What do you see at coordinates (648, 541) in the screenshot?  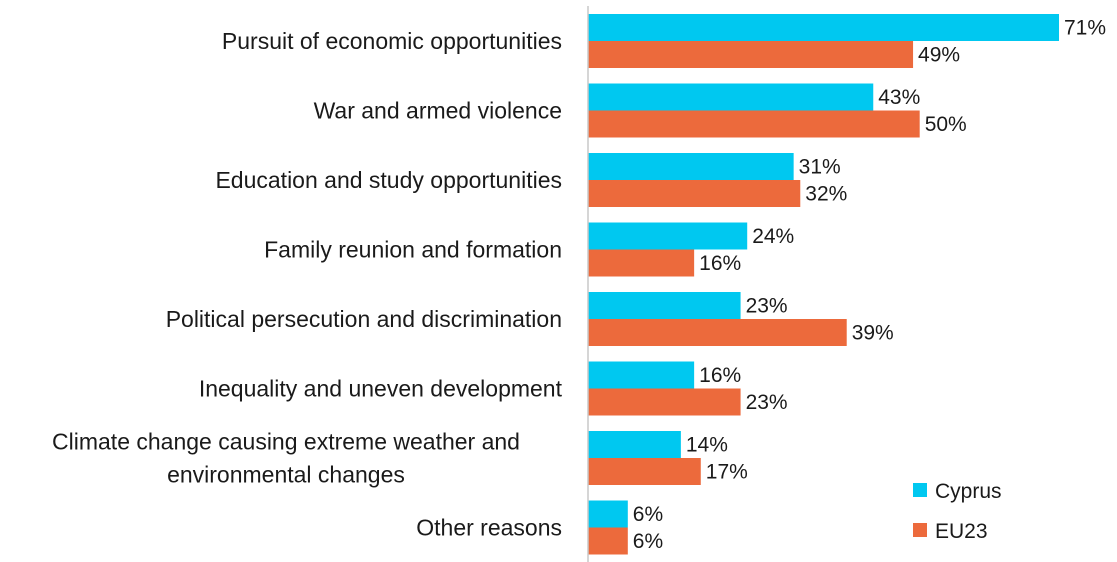 I see `value-label-eu23-7: 6%` at bounding box center [648, 541].